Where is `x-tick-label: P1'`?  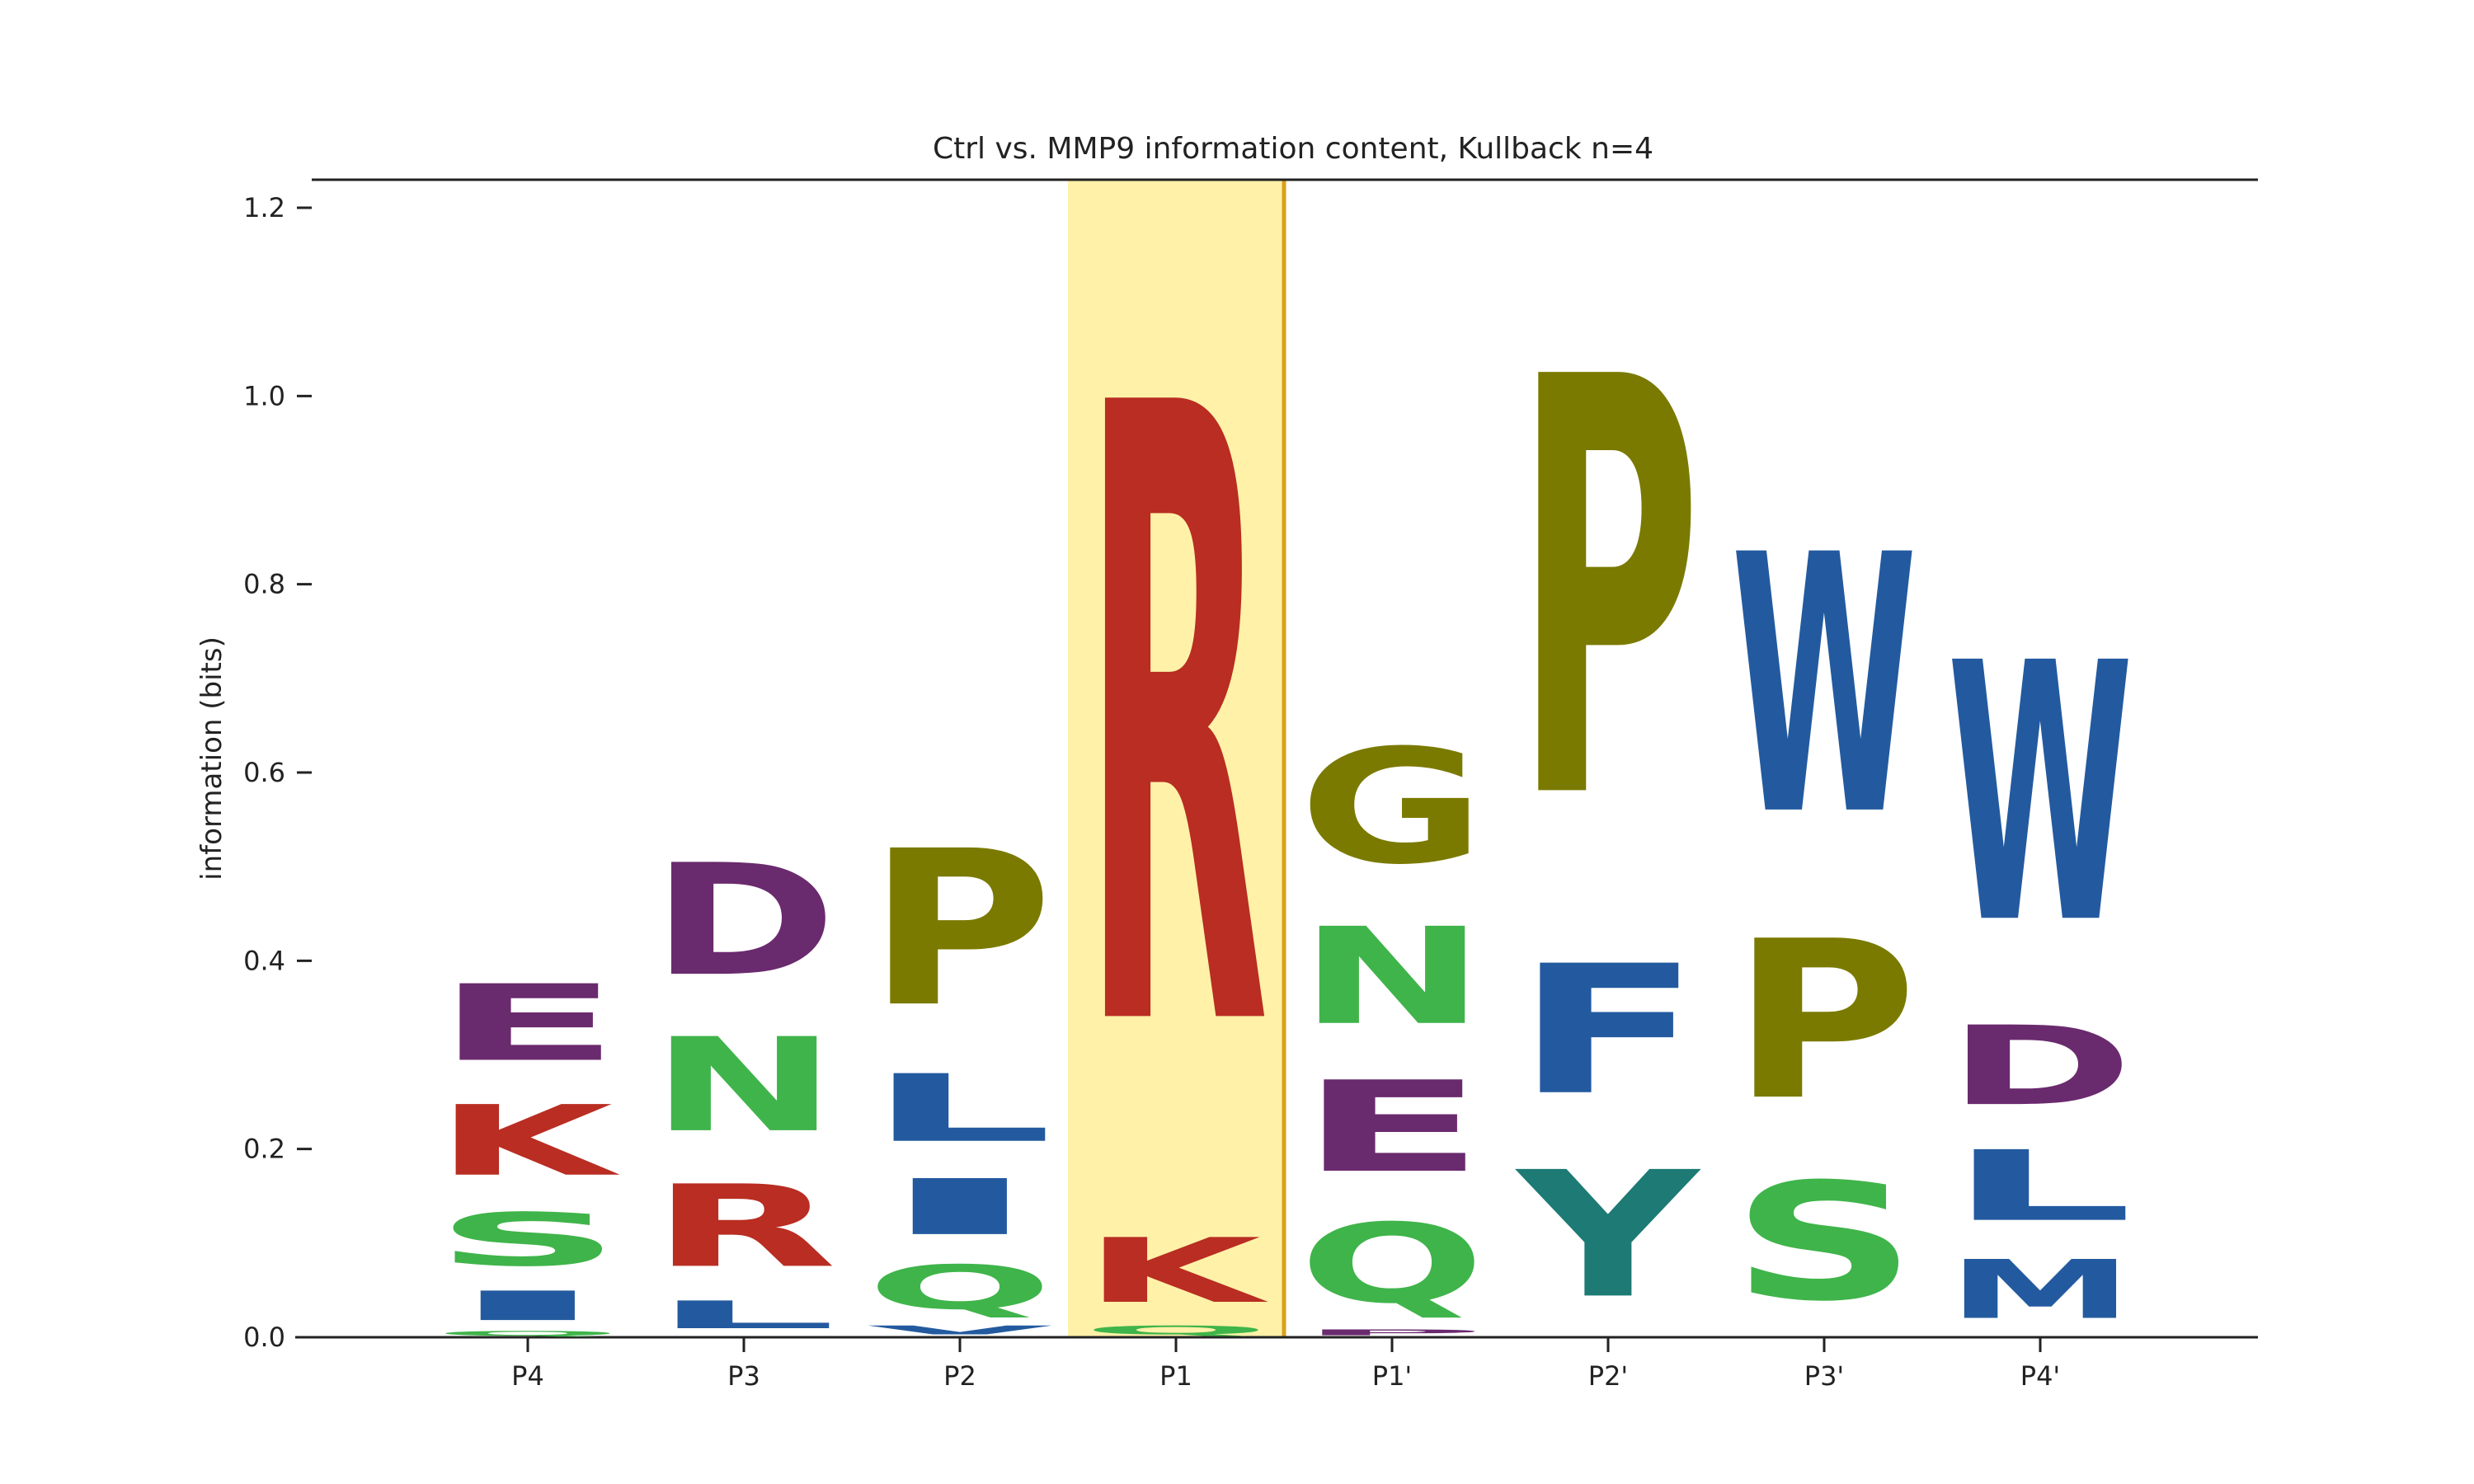
x-tick-label: P1' is located at coordinates (1392, 1376).